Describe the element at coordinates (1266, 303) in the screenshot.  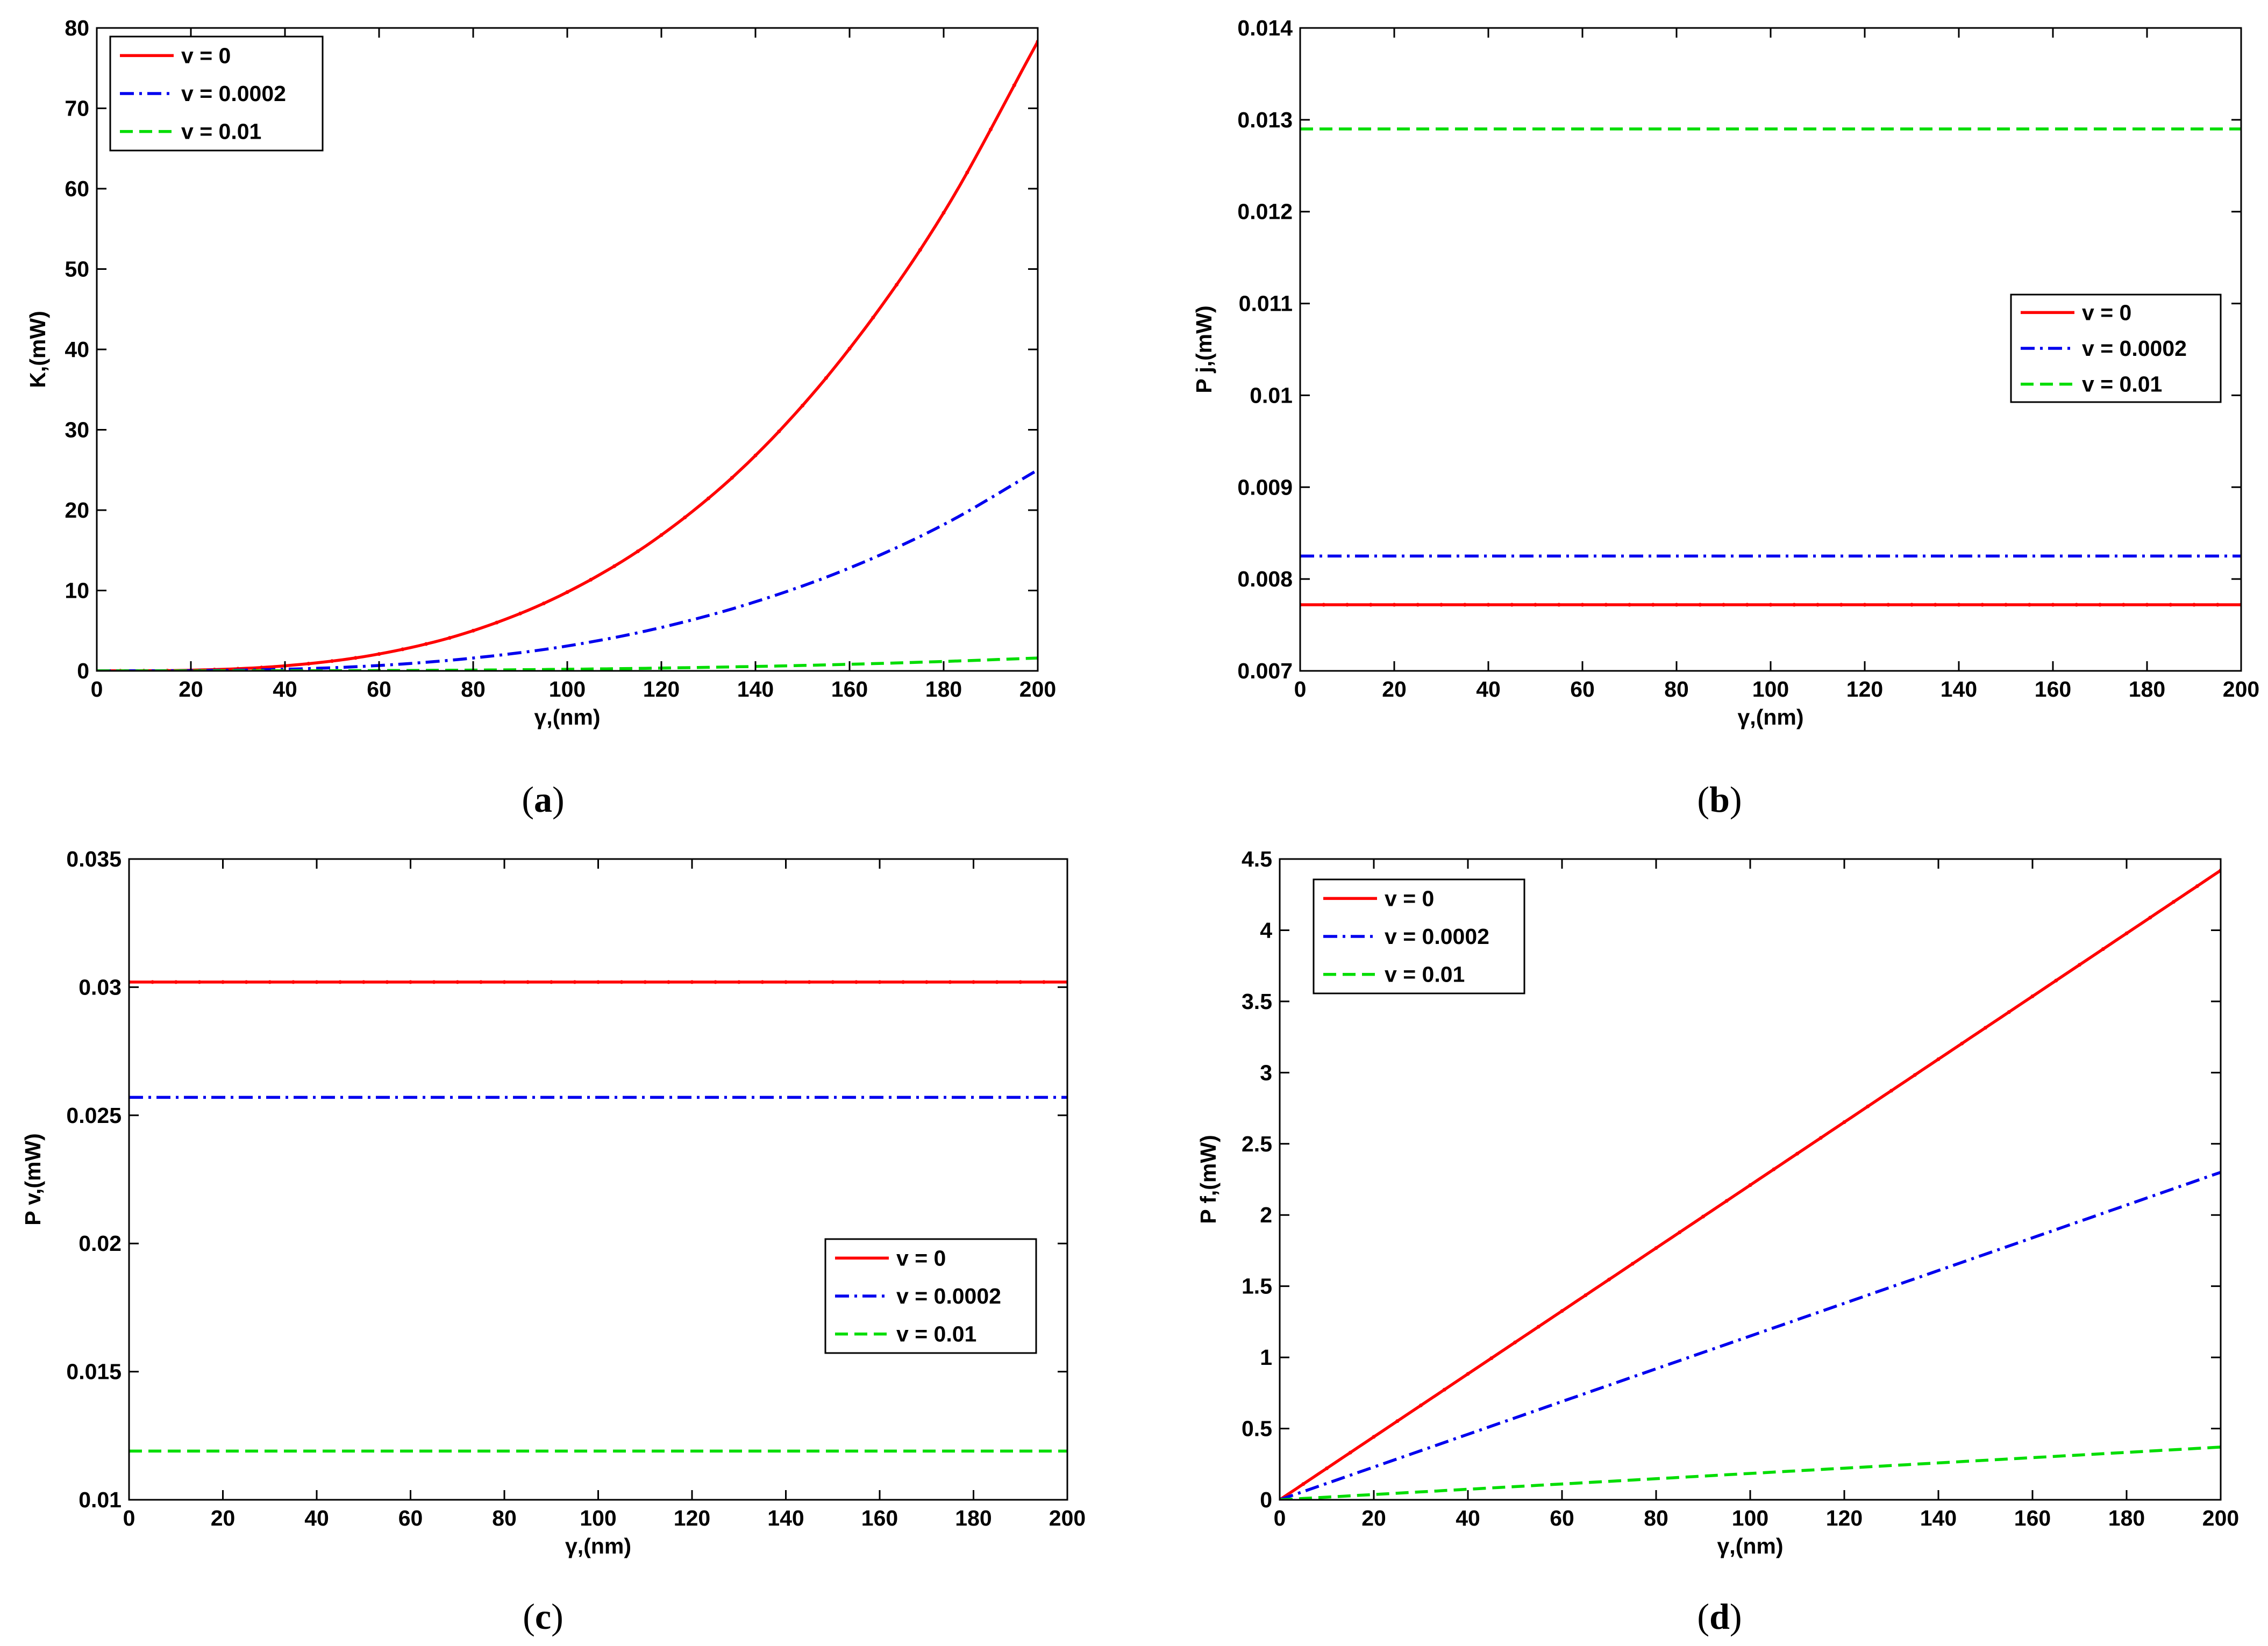
I see `y-tick-label: 0.011` at that location.